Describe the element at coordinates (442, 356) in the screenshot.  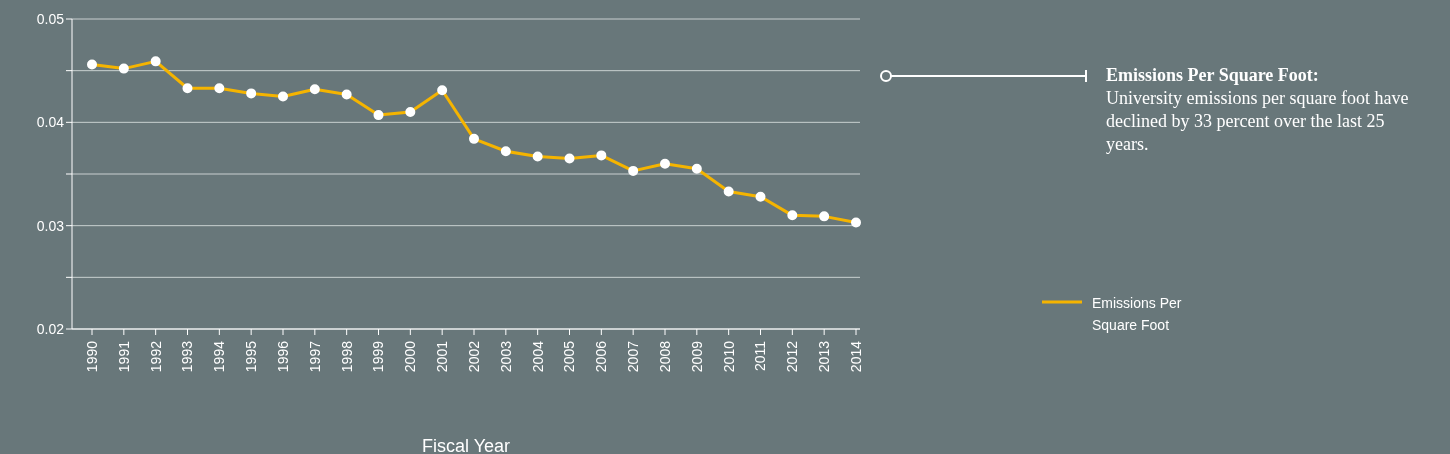
I see `x-tick-label: 2001` at that location.